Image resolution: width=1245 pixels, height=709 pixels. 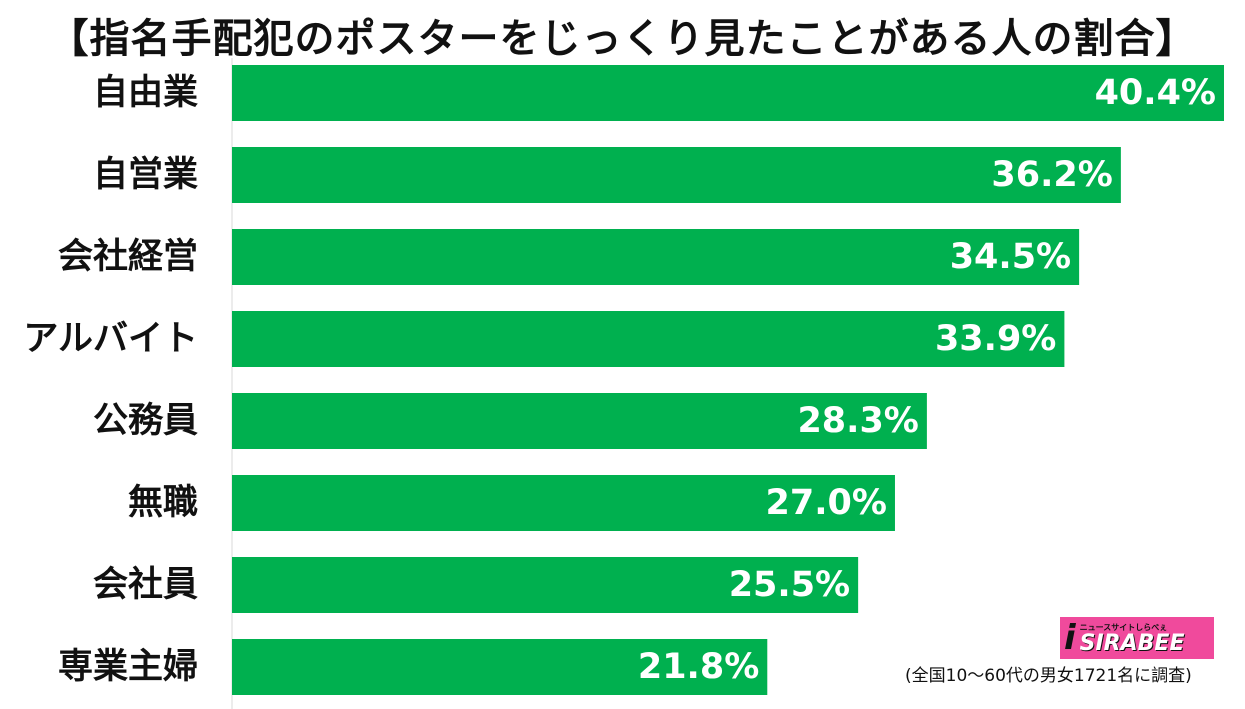 I want to click on sirabee-logo: i ニュースサイトしらべぇ SIRABEE, so click(x=1137, y=638).